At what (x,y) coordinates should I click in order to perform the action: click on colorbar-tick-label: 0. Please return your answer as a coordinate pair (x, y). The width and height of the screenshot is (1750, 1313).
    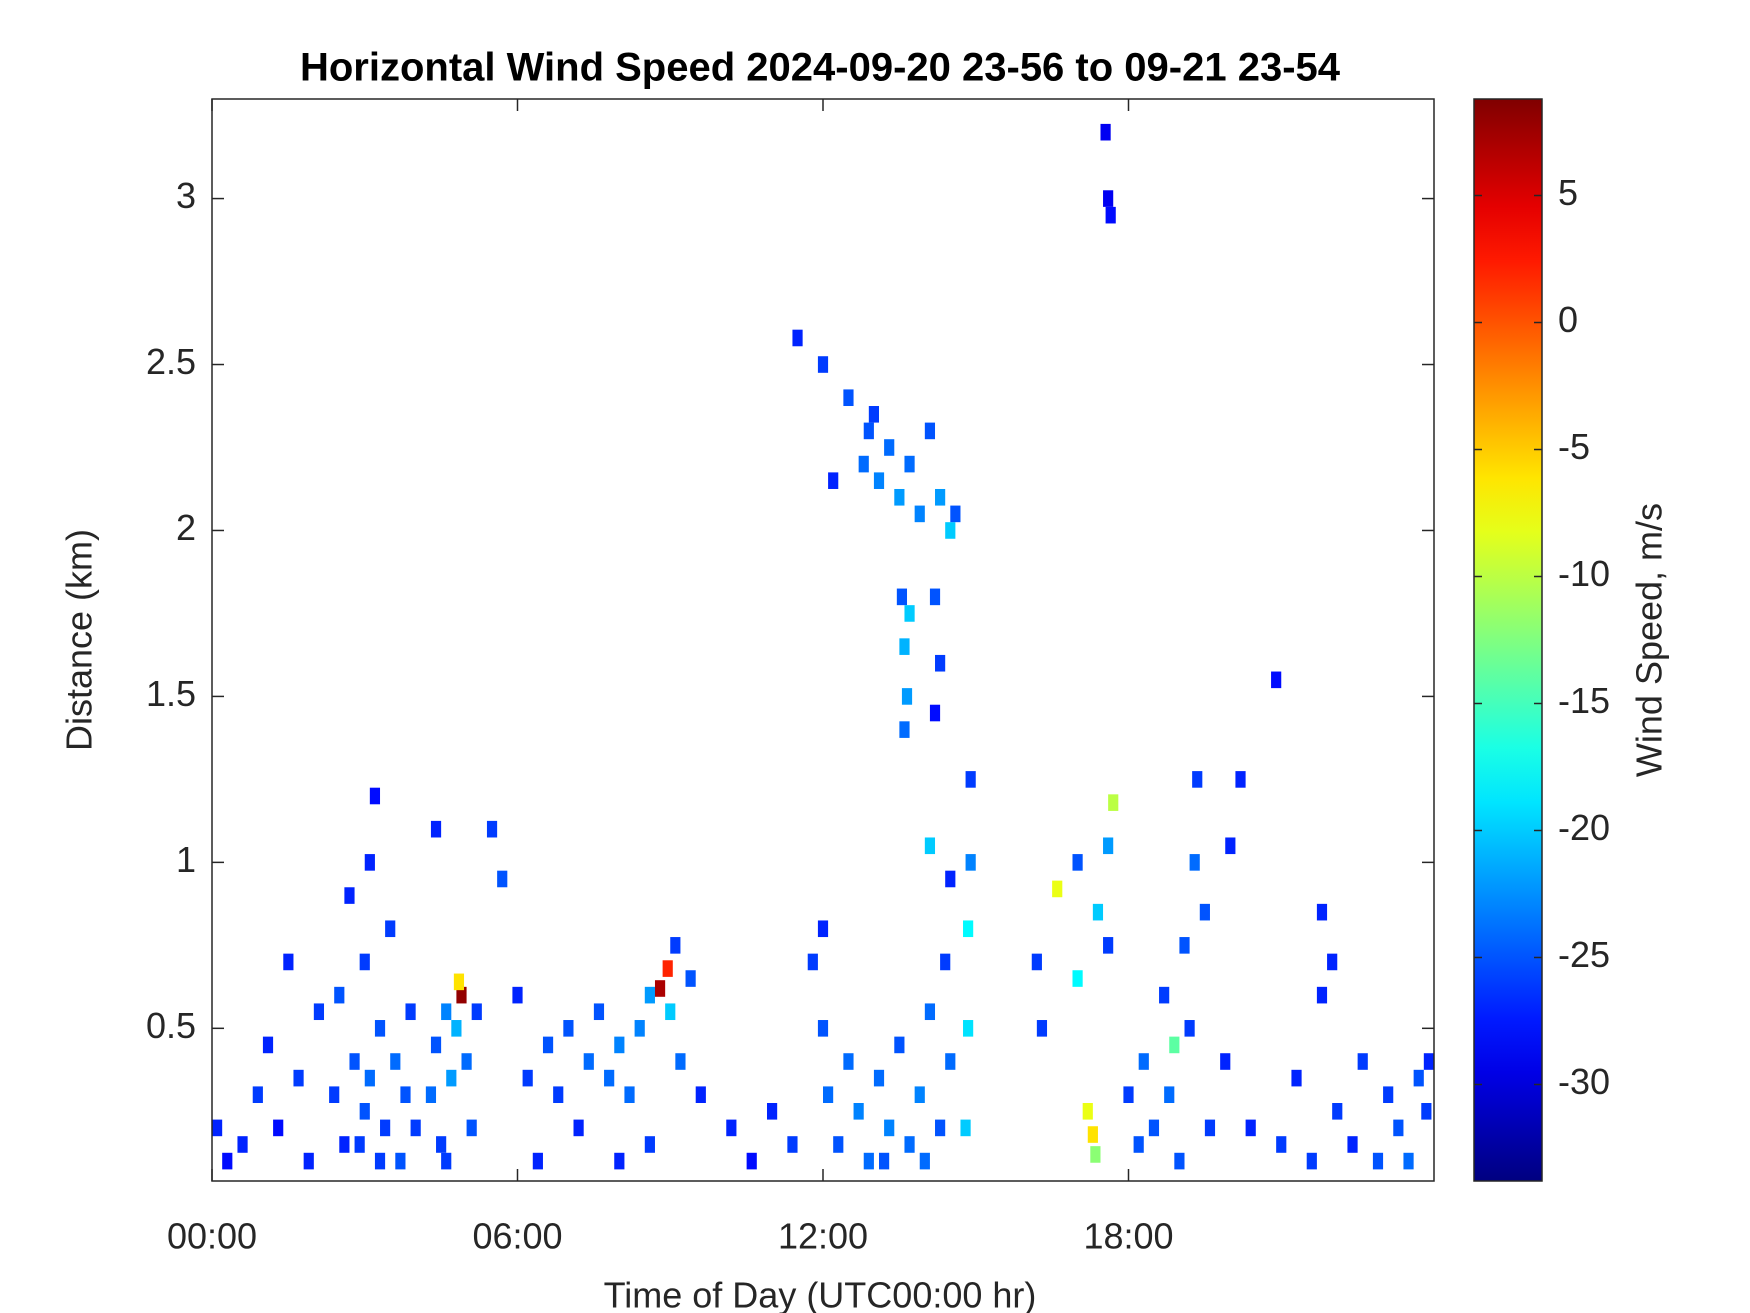
    Looking at the image, I should click on (1568, 319).